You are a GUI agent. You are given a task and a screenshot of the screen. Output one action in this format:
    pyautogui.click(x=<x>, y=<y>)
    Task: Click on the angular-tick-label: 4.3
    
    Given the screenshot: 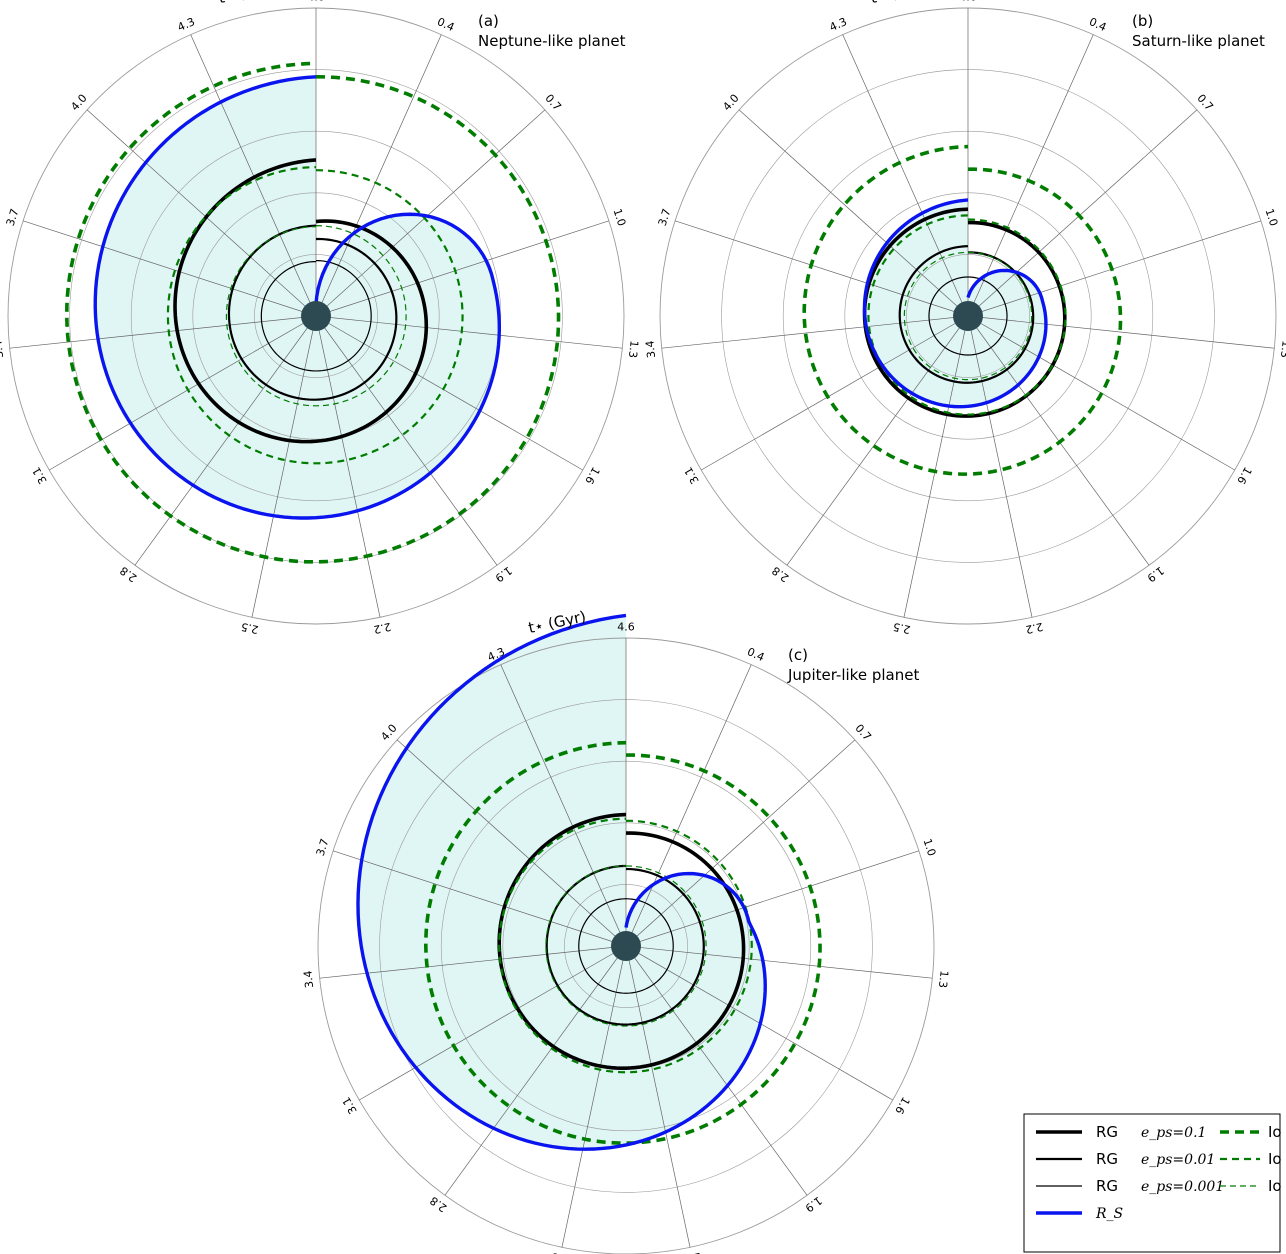 What is the action you would take?
    pyautogui.click(x=186, y=24)
    